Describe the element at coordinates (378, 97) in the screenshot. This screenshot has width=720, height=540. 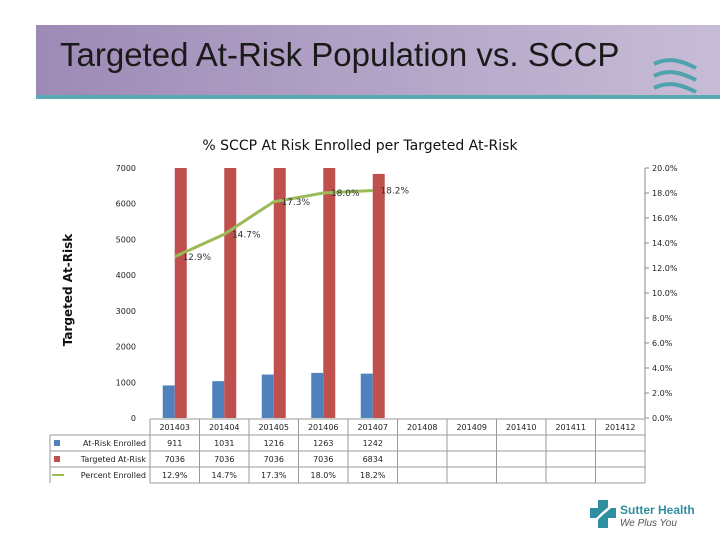
I see `title-accent-line` at that location.